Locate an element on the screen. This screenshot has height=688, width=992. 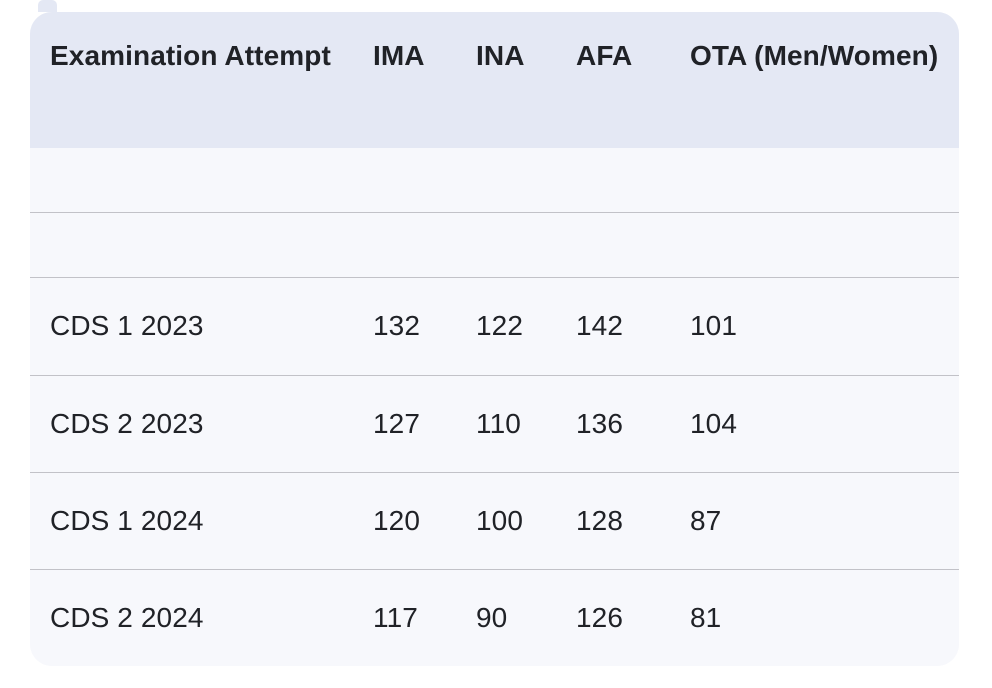
clipped-element-top is located at coordinates (47, 6).